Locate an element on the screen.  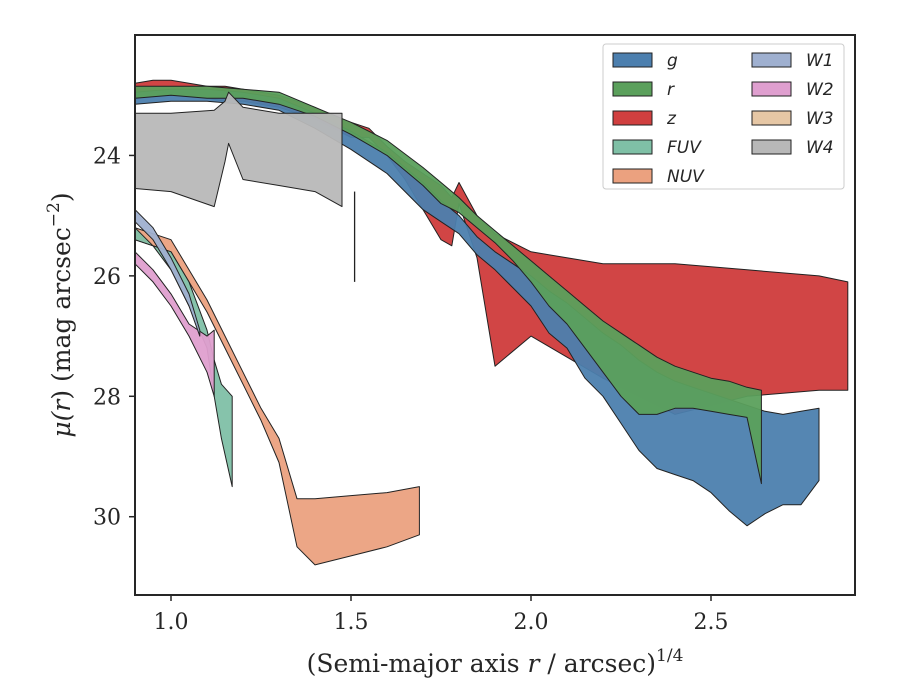
y-tick-label: 24 is located at coordinates (107, 156).